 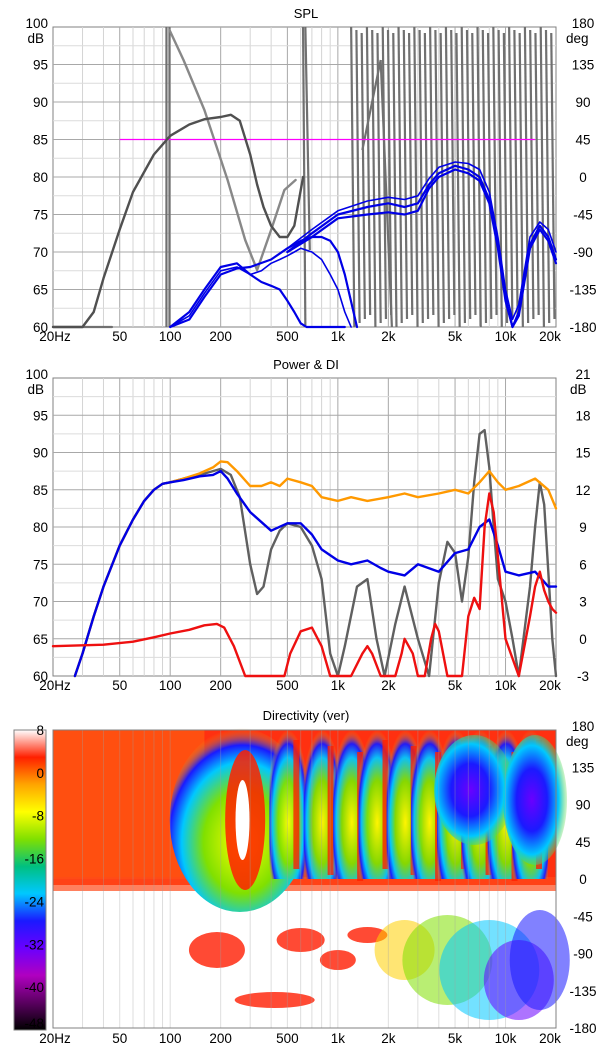 I want to click on spl-x-ticks: 20Hz 50 100 200 500 1k 2k 5k 10k 20k, so click(x=300, y=336).